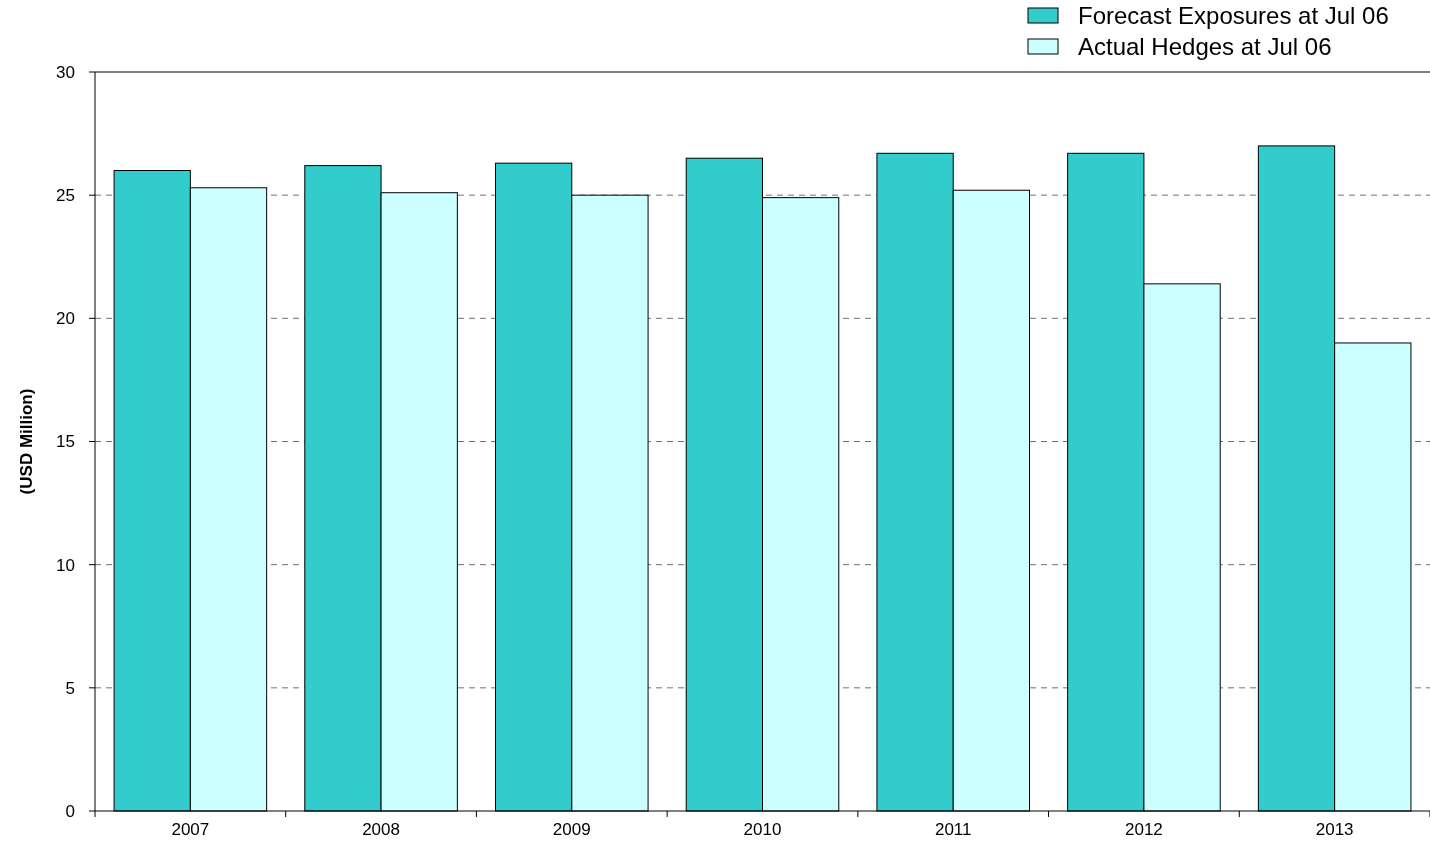 The height and width of the screenshot is (850, 1430). Describe the element at coordinates (26, 441) in the screenshot. I see `y-axis-title: (USD Million)` at that location.